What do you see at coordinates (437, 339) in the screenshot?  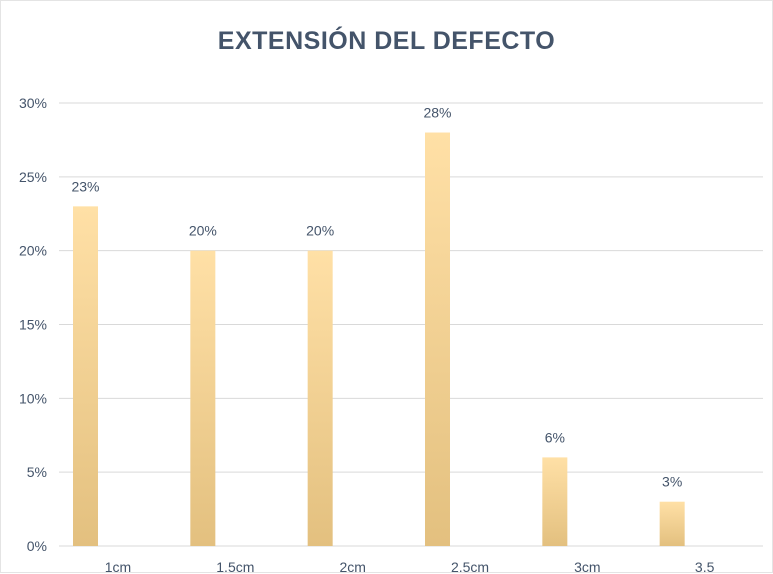 I see `bar-2.5cm` at bounding box center [437, 339].